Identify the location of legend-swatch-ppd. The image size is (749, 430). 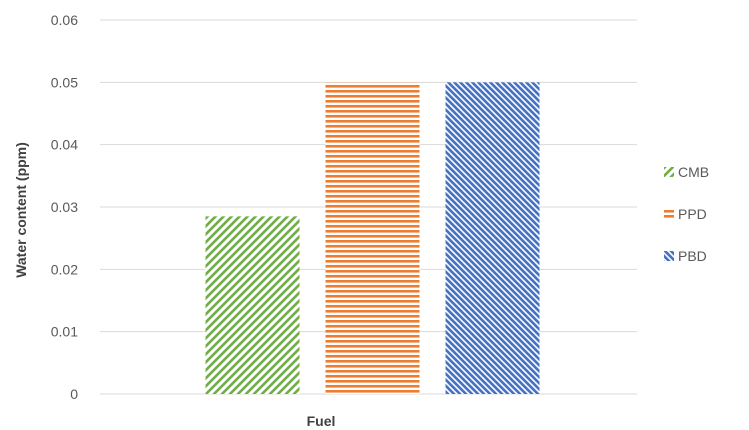
(669, 214).